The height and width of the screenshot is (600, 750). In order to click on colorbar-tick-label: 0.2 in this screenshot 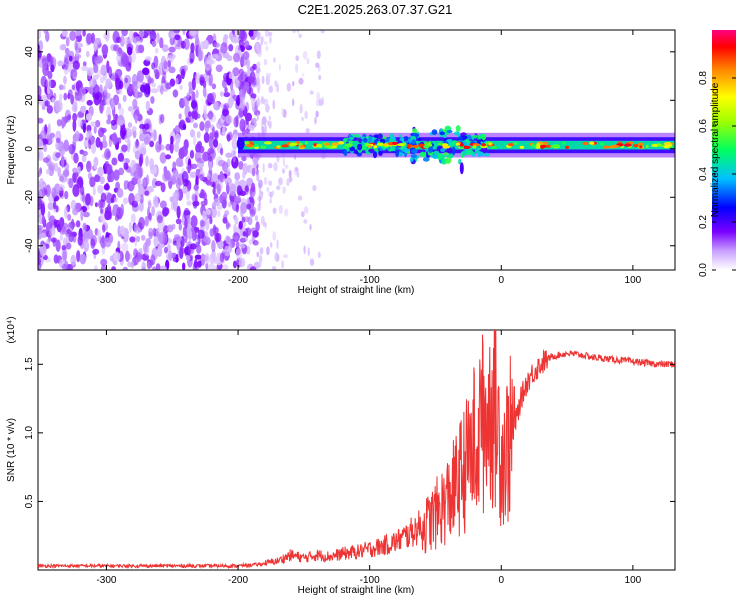, I will do `click(703, 222)`.